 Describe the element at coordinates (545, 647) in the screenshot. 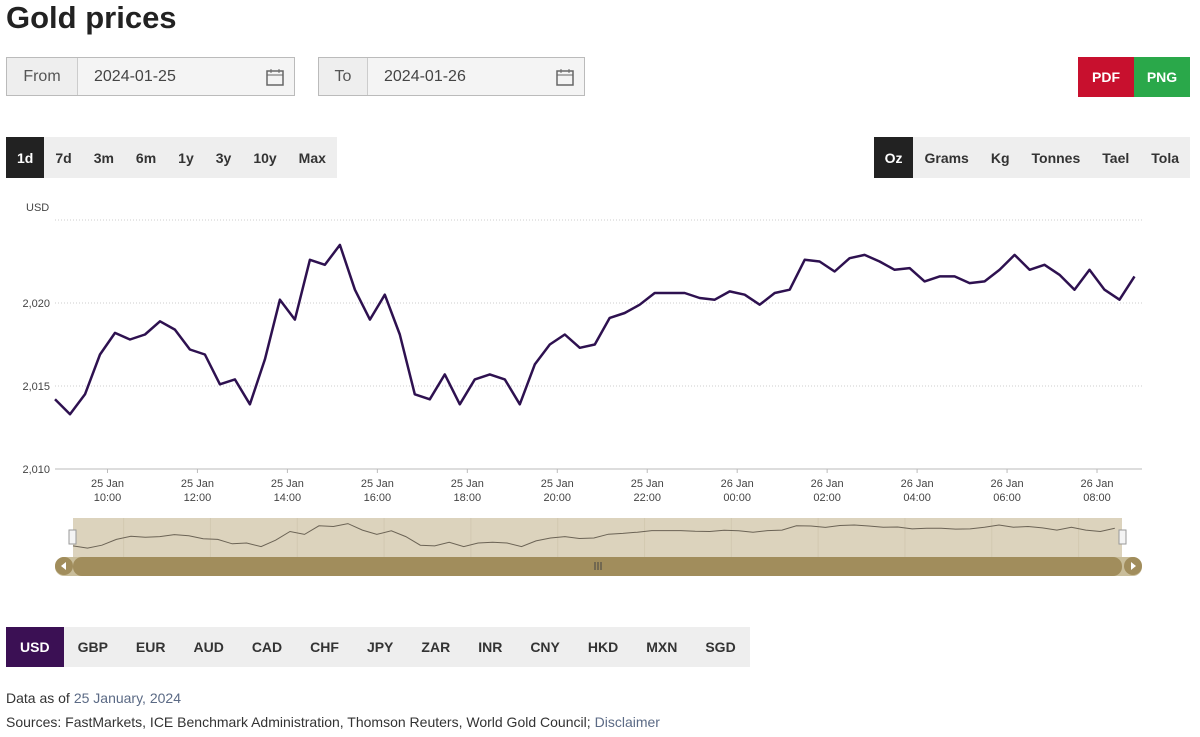

I see `currency-button: CNY` at that location.